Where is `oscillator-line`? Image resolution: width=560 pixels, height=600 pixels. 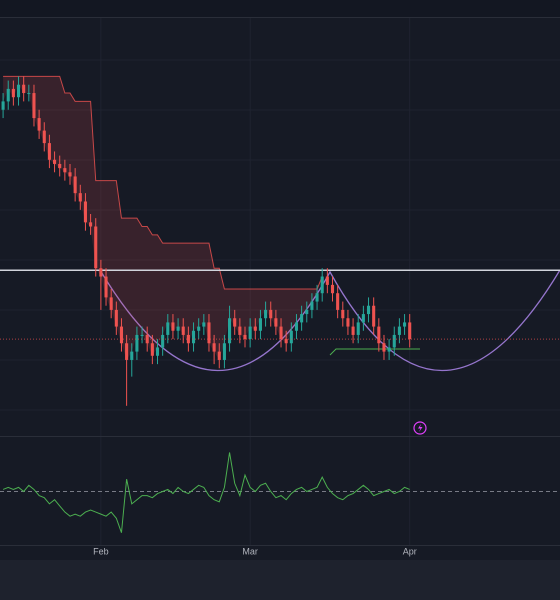 oscillator-line is located at coordinates (206, 492).